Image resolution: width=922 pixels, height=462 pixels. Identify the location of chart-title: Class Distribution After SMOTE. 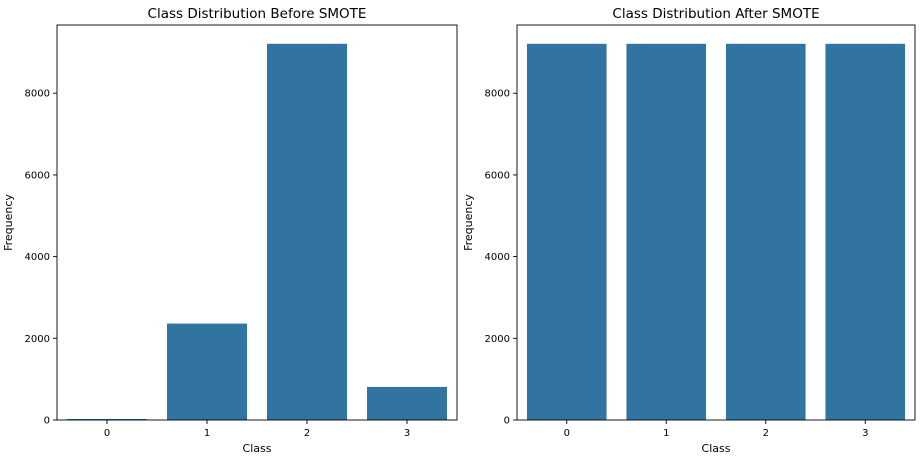
(715, 14).